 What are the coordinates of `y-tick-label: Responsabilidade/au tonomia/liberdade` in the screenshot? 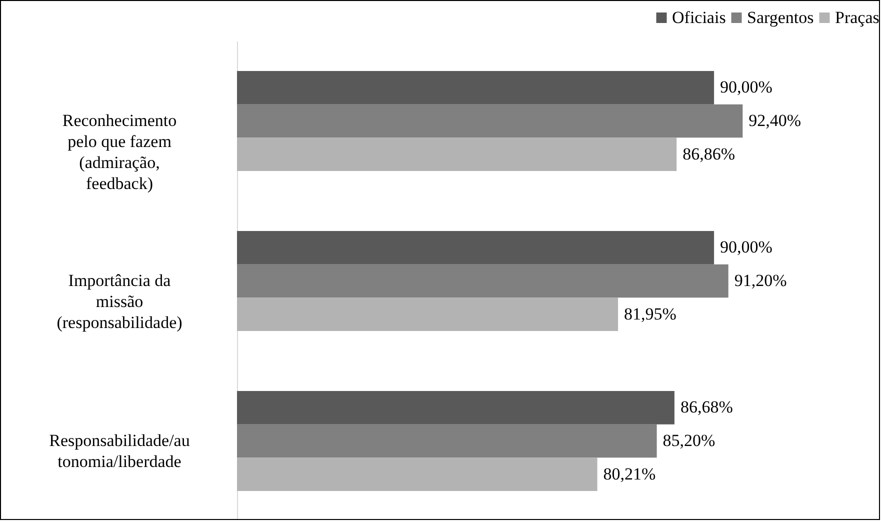 It's located at (119, 451).